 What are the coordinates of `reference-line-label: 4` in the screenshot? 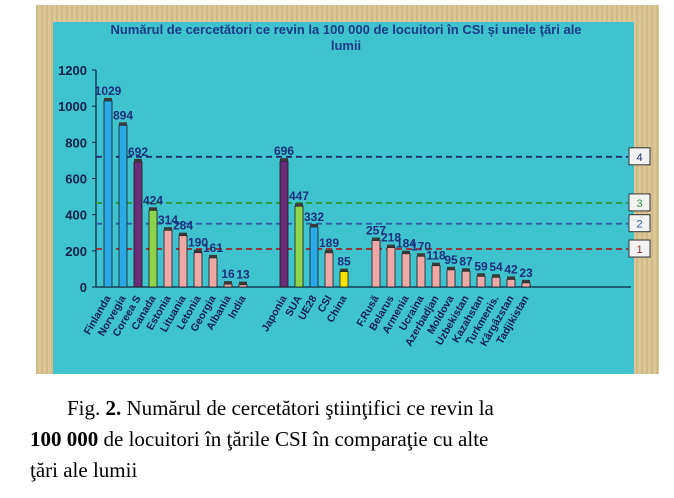 It's located at (639, 158).